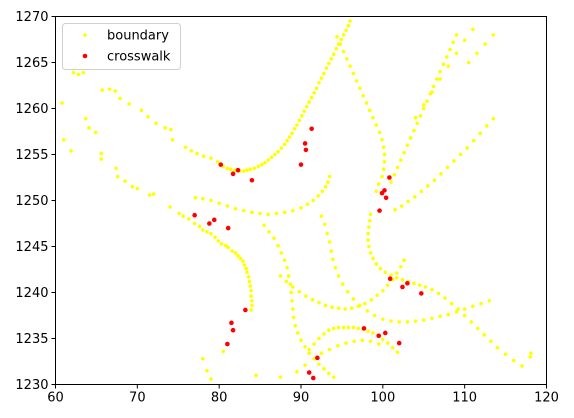 The image size is (574, 418). Describe the element at coordinates (35, 201) in the screenshot. I see `y-axis-ticks: 1230 1235 1240 1245 1250 1255 1260 1265 1270` at that location.